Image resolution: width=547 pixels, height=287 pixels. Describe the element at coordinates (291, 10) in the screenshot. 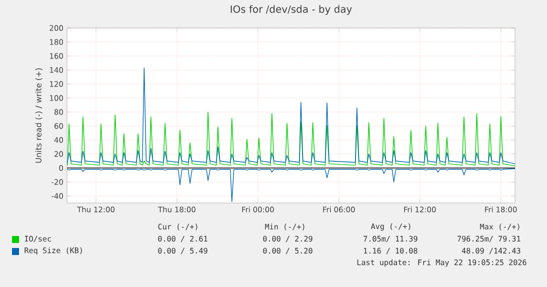

I see `chart-title: IOs for /dev/sda - by day` at that location.